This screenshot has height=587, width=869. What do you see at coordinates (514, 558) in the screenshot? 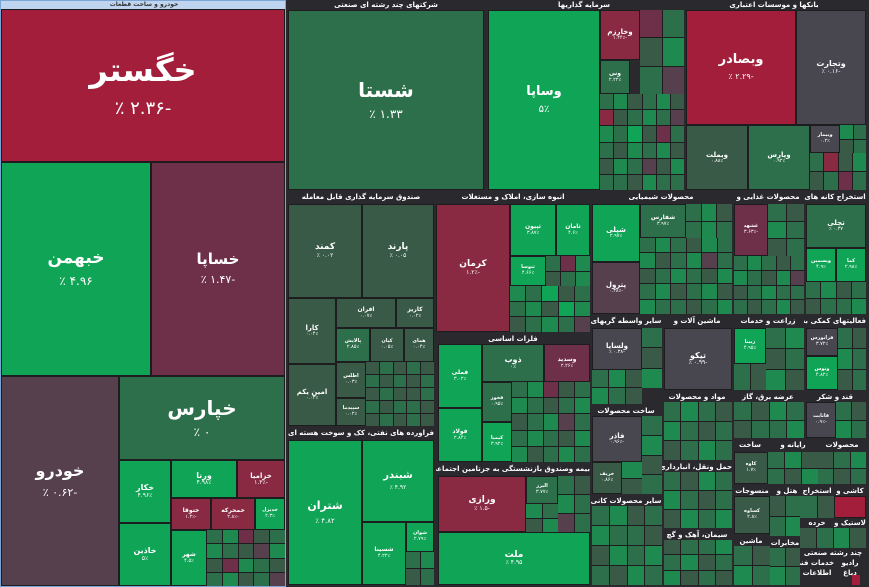
I see `tile-melt: ملت ۴.۹۵ ٪` at bounding box center [514, 558].